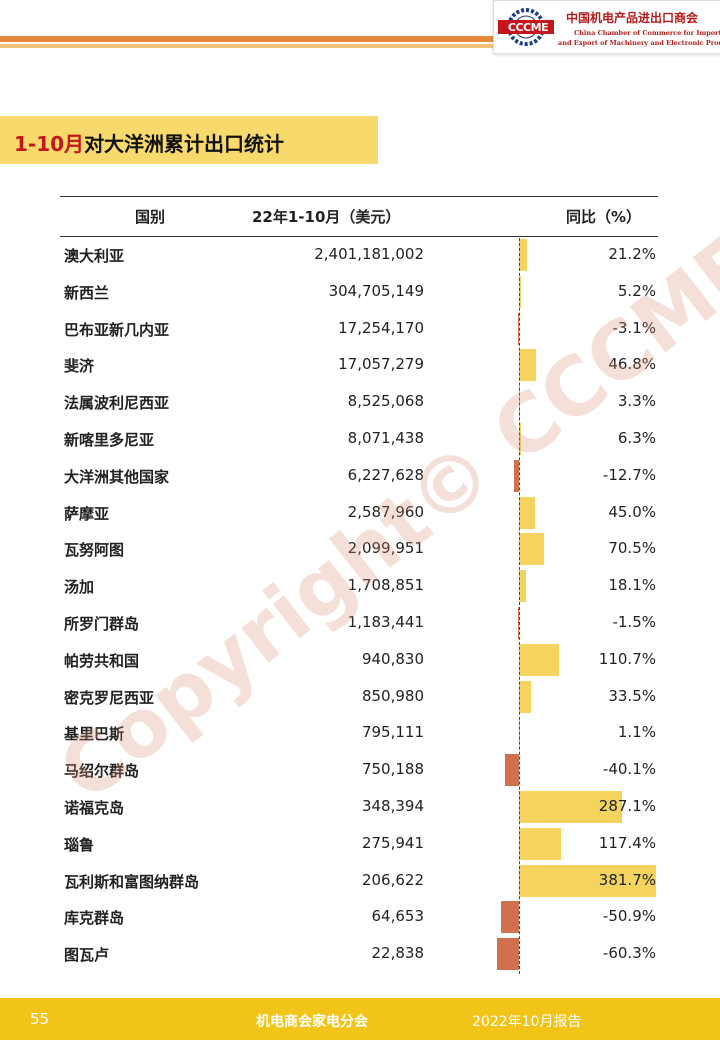 This screenshot has width=720, height=1040. Describe the element at coordinates (385, 438) in the screenshot. I see `export-value: 8,071,438` at that location.